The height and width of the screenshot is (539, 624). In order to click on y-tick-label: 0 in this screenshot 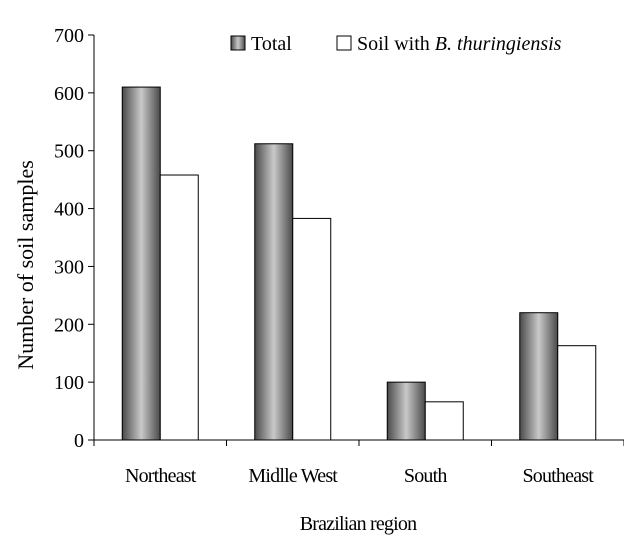, I will do `click(79, 441)`.